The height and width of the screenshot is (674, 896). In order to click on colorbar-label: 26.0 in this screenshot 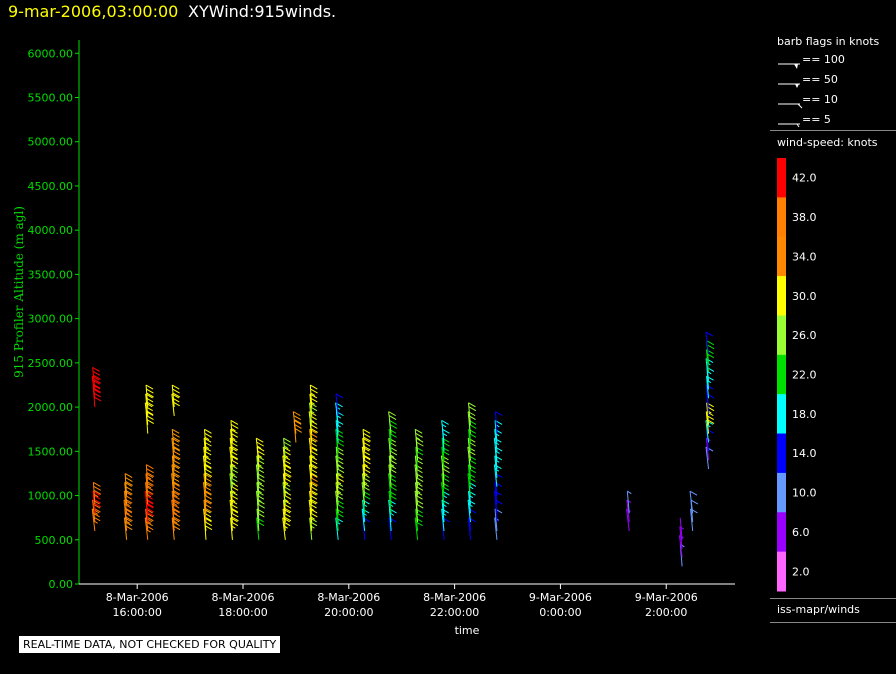, I will do `click(804, 335)`.